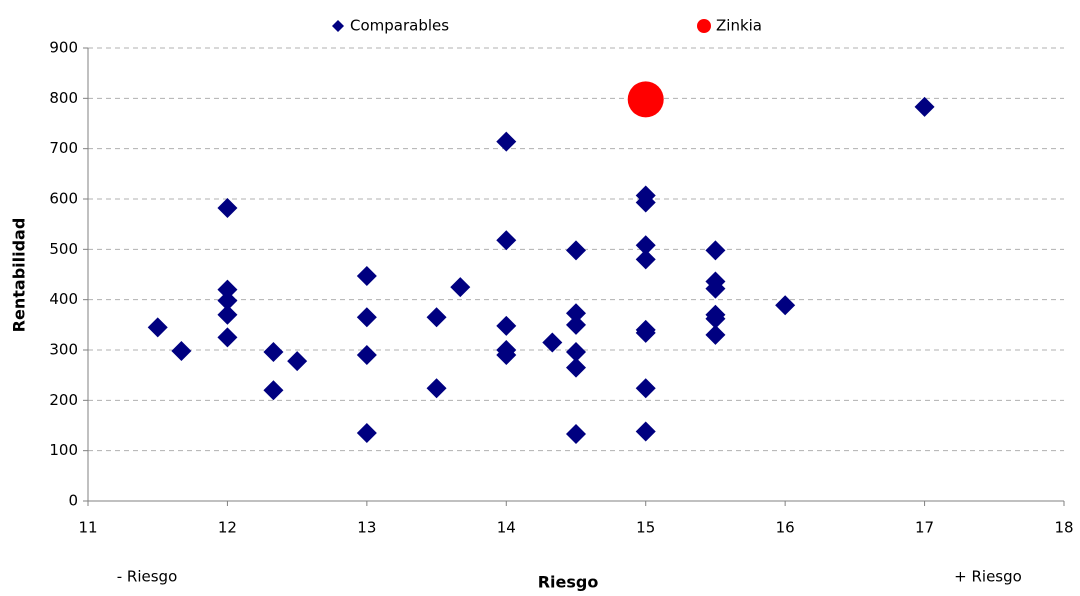 This screenshot has height=596, width=1080. What do you see at coordinates (506, 528) in the screenshot?
I see `x-tick-label: 14` at bounding box center [506, 528].